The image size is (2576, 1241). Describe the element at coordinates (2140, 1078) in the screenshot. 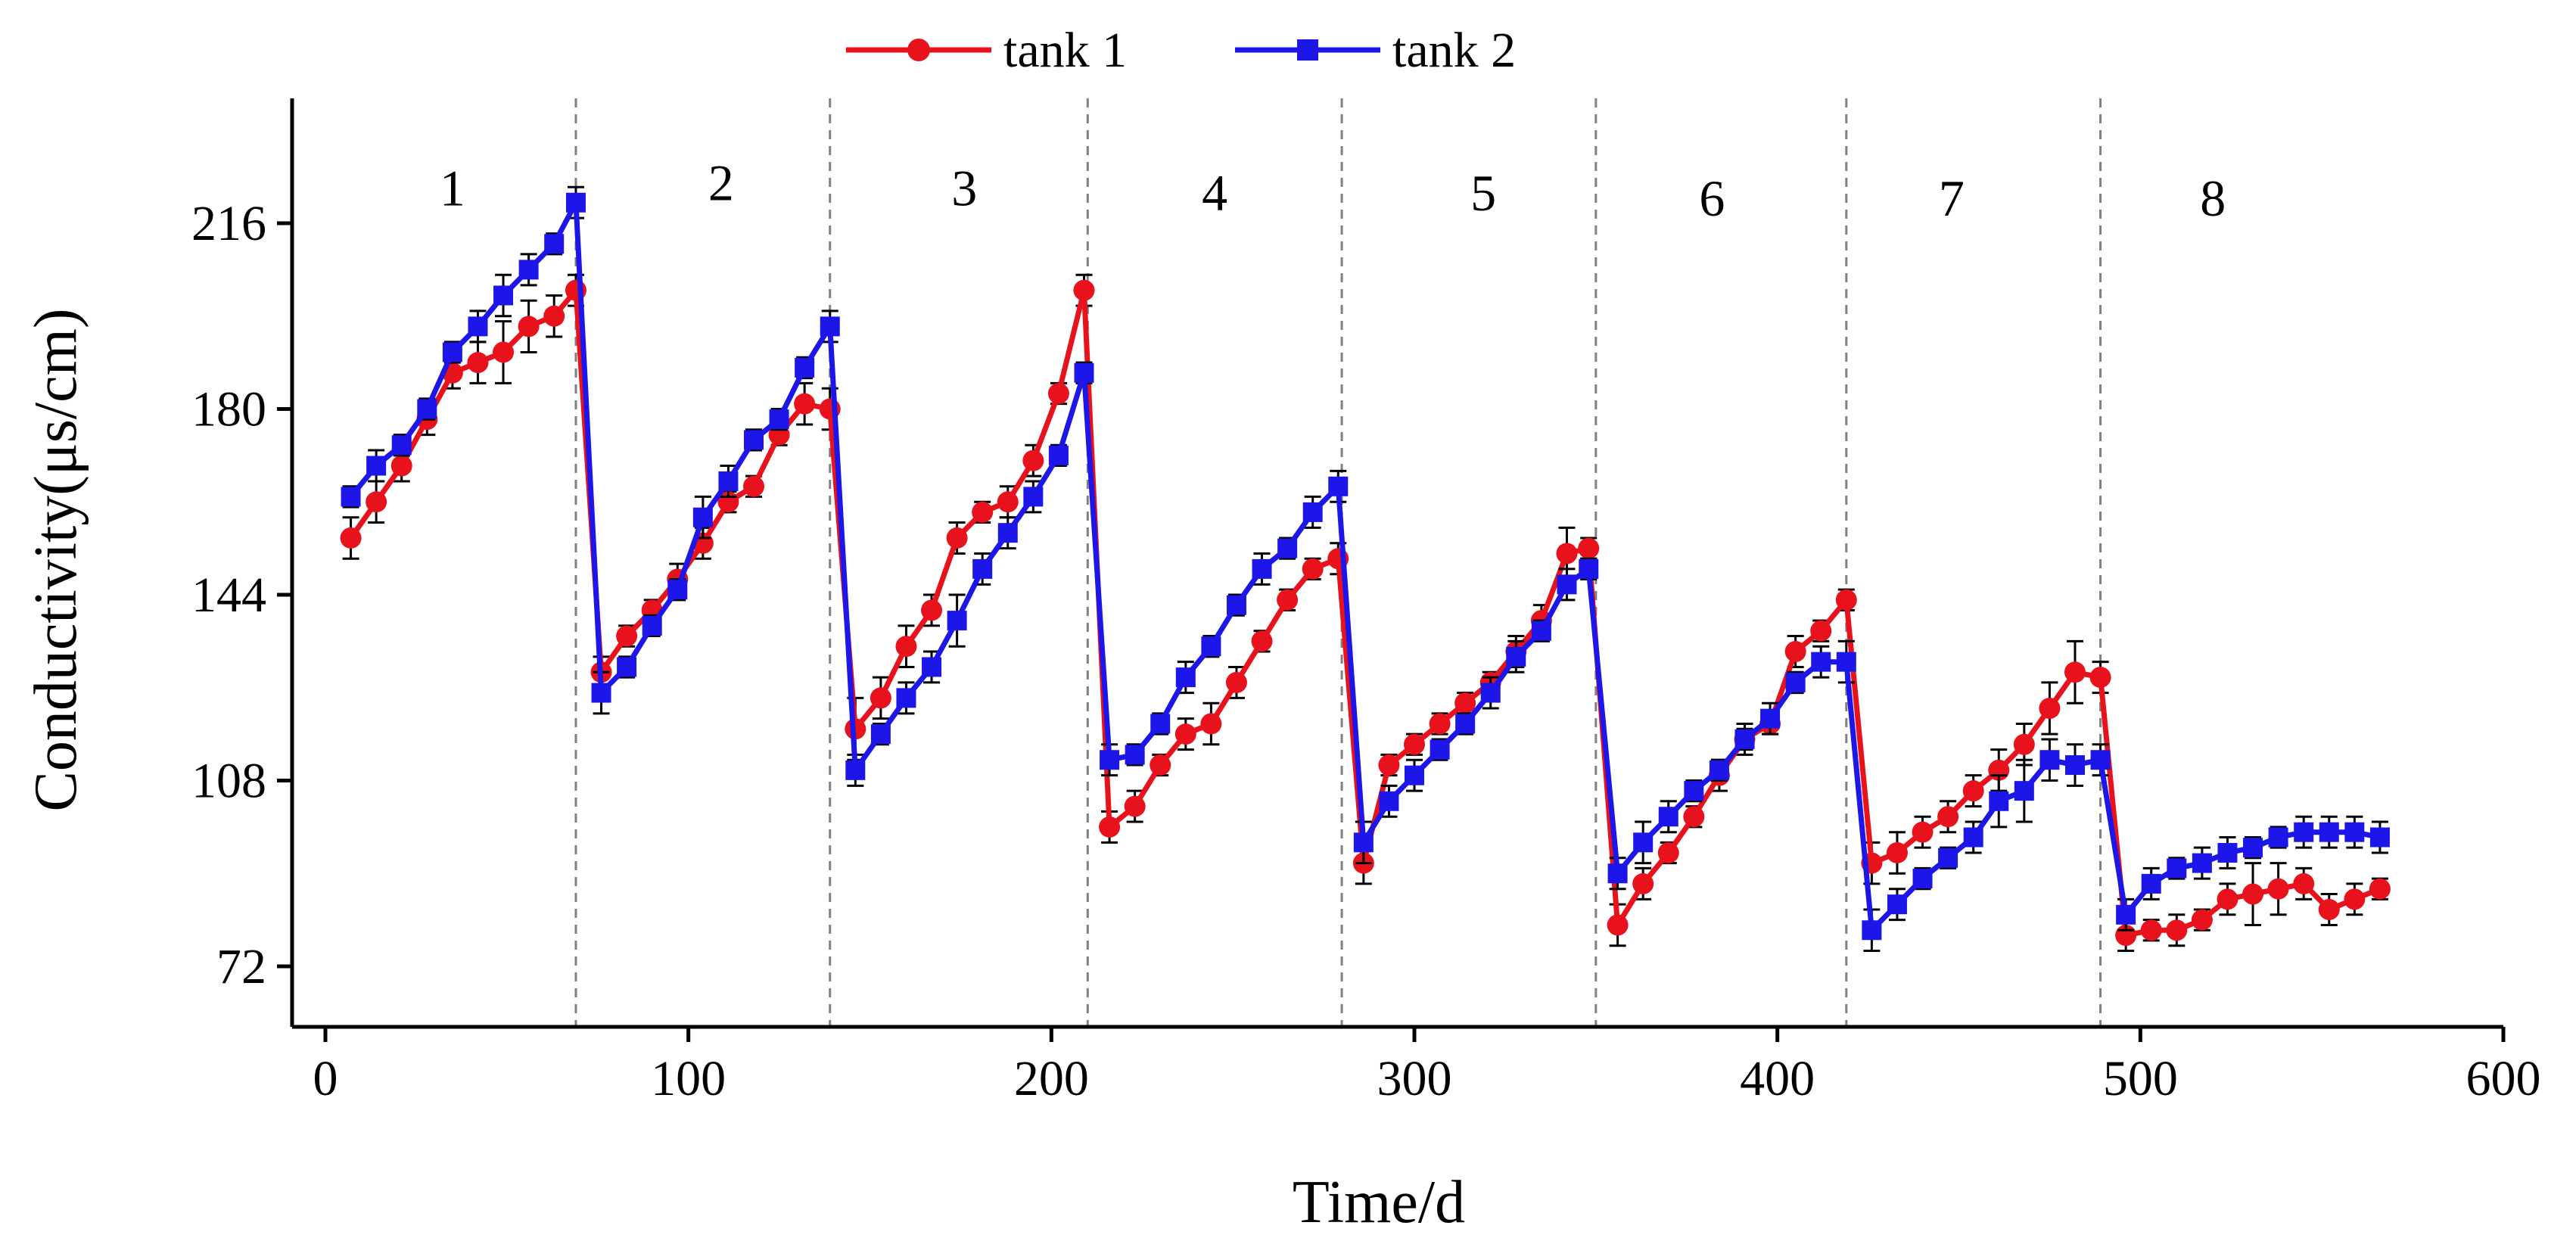

I see `x-tick-label: 500` at that location.